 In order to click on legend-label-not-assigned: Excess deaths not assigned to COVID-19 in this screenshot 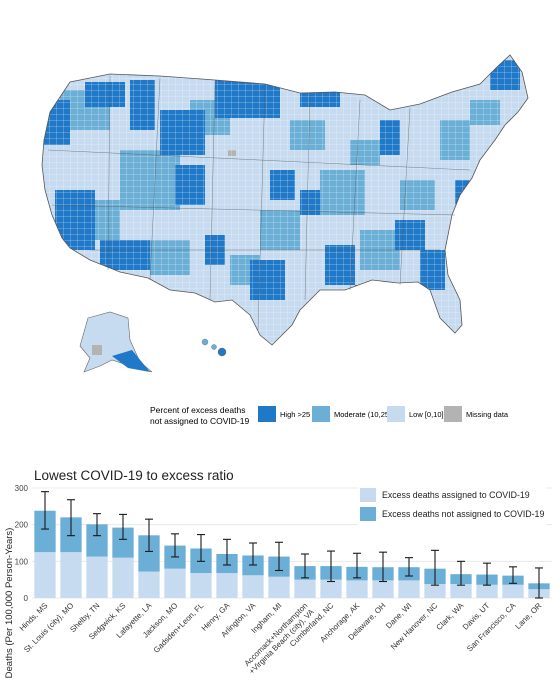, I will do `click(463, 514)`.